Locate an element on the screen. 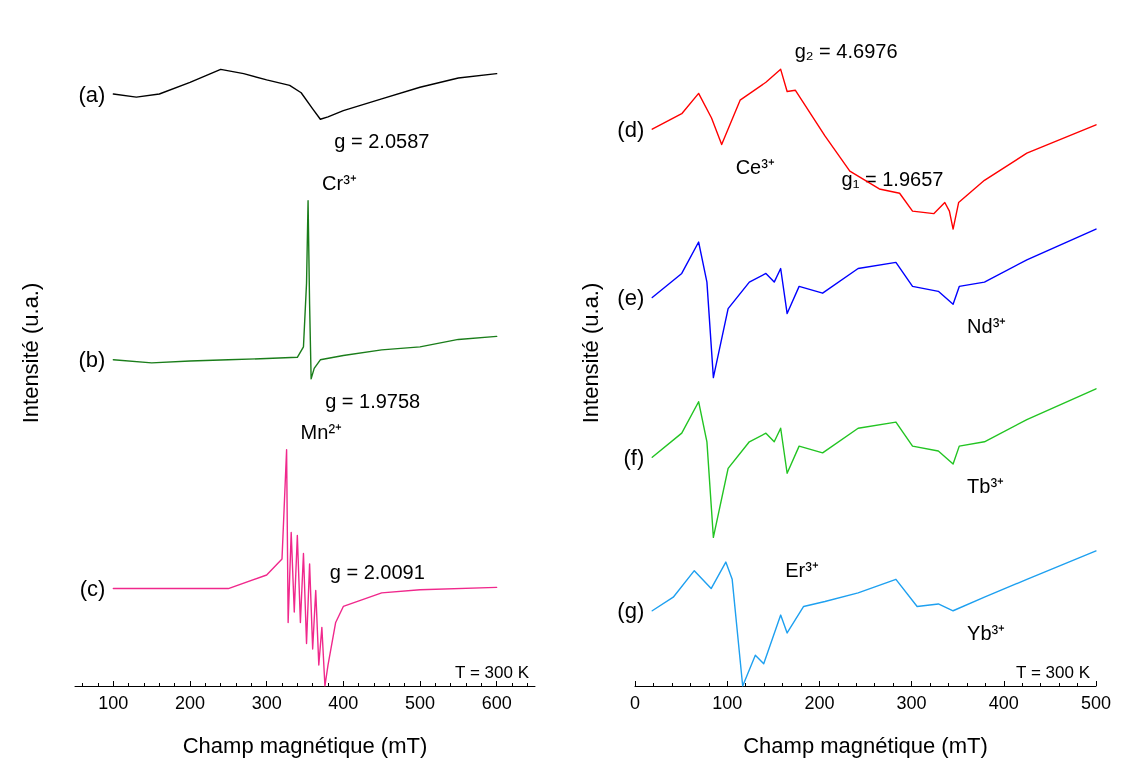  annotation: Er³⁺ is located at coordinates (802, 569).